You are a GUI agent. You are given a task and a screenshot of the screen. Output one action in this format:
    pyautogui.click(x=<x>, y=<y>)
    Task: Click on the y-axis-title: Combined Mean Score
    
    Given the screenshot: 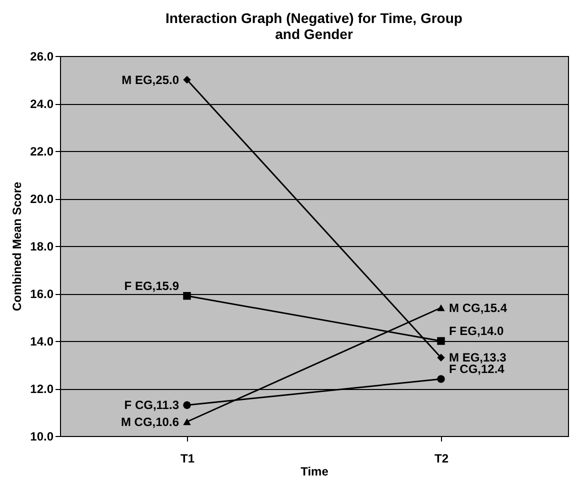 What is the action you would take?
    pyautogui.click(x=17, y=246)
    